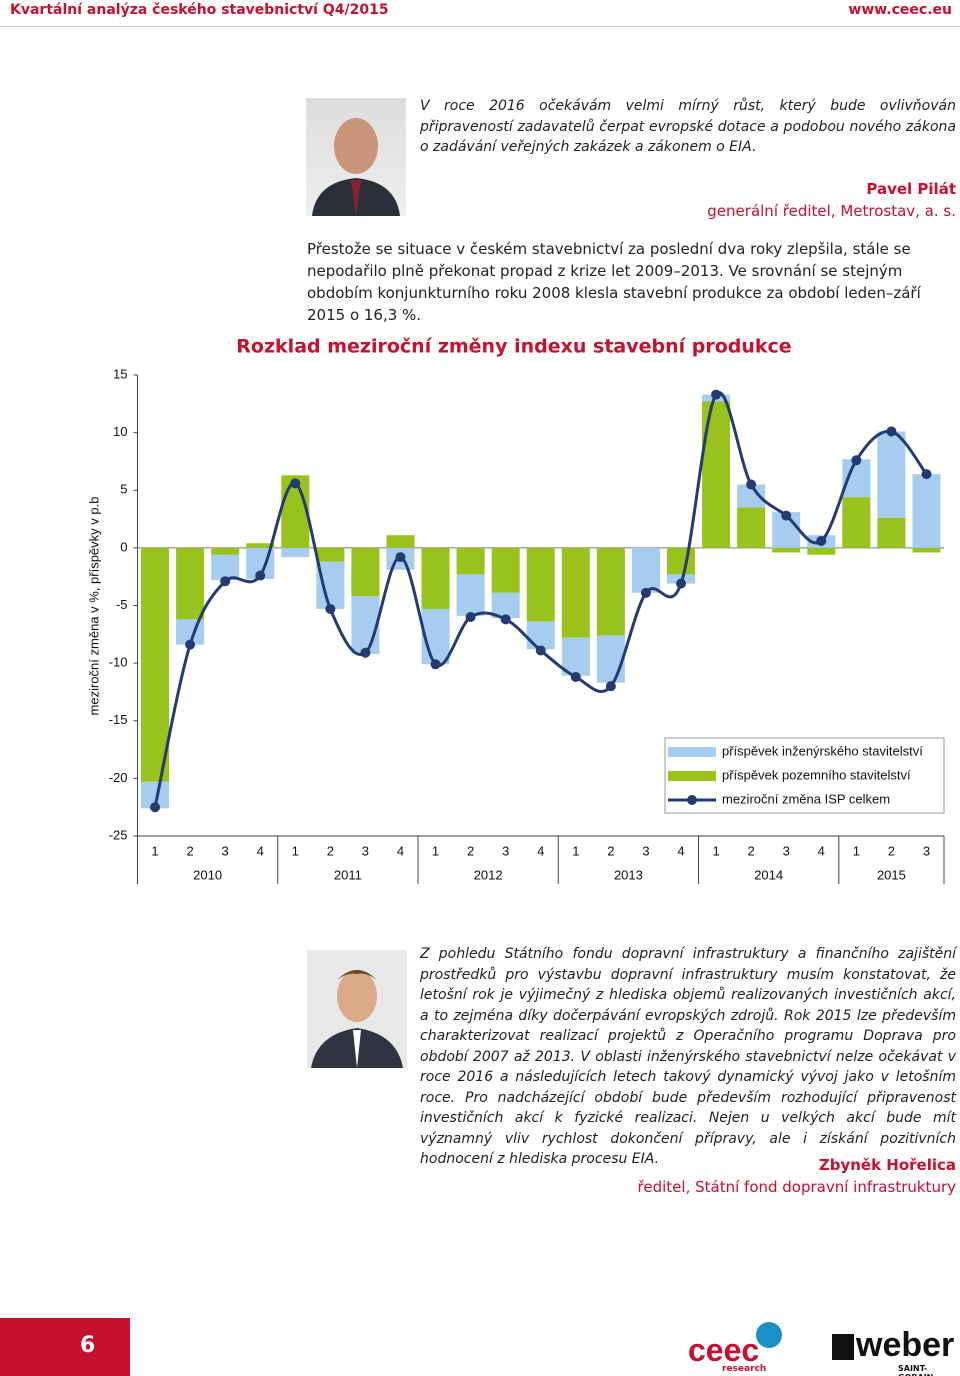  What do you see at coordinates (905, 1345) in the screenshot?
I see `logo: weber` at bounding box center [905, 1345].